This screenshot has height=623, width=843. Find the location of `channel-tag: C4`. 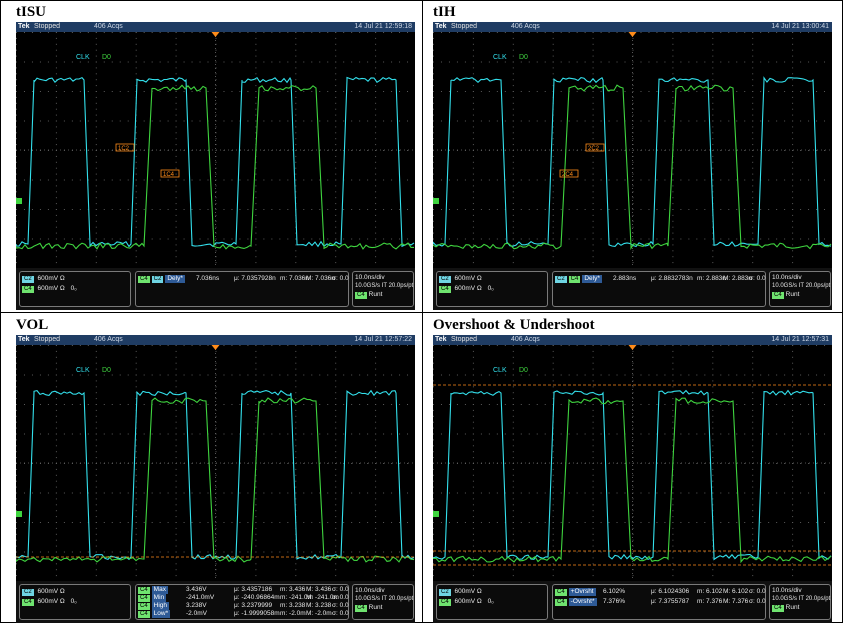

channel-tag: C4 is located at coordinates (28, 602).